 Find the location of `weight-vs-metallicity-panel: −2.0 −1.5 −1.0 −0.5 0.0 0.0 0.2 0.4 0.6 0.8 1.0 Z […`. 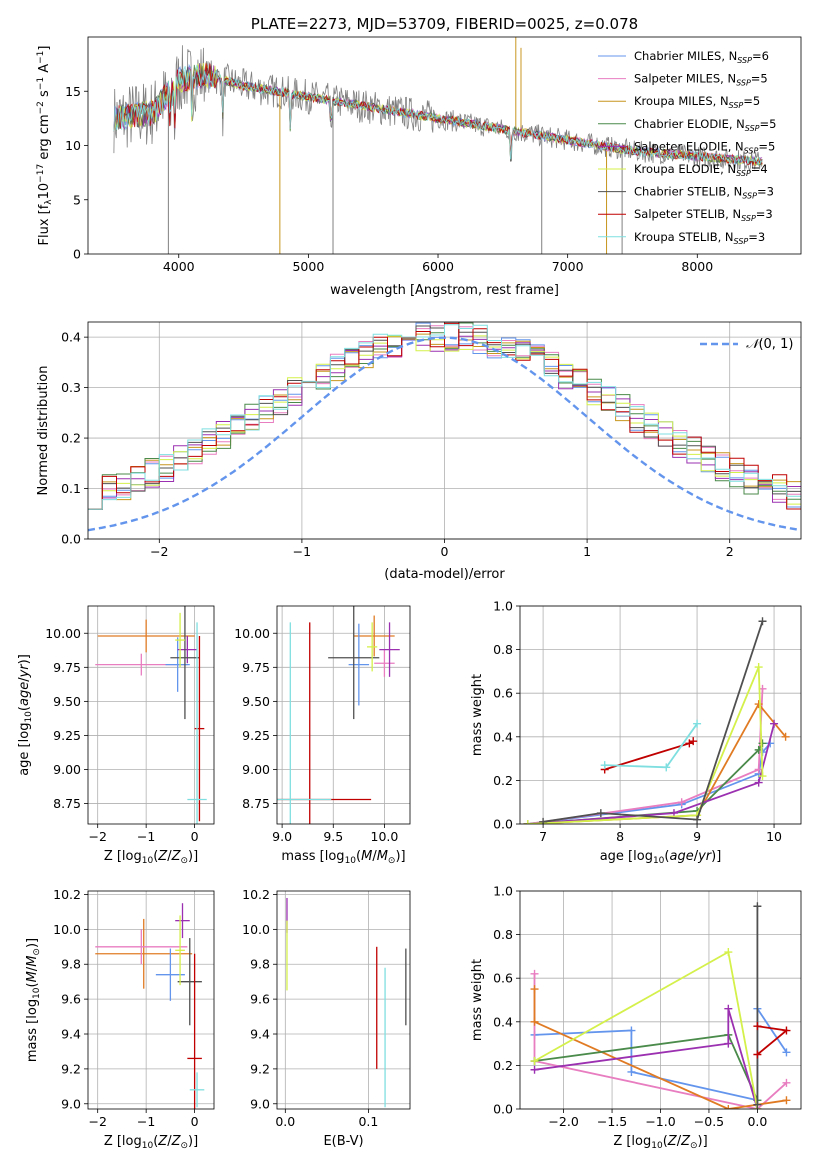

weight-vs-metallicity-panel: −2.0 −1.5 −1.0 −0.5 0.0 0.0 0.2 0.4 0.6 0.8 1.0 Z [… is located at coordinates (636, 1017).